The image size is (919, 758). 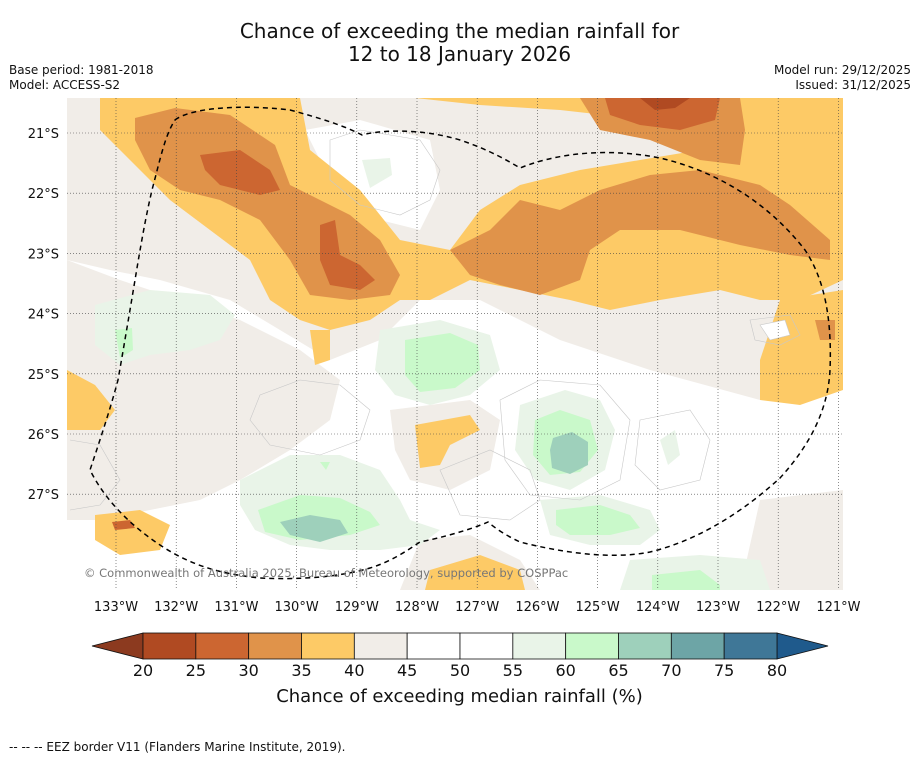 I want to click on model-text: Model: ACCESS-S2, so click(x=65, y=85).